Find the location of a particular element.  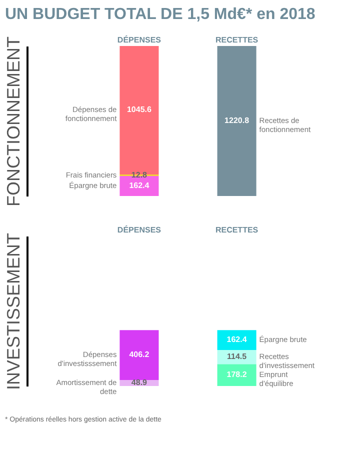

y-axis-title: INVESTISSEMENT is located at coordinates (14, 311).